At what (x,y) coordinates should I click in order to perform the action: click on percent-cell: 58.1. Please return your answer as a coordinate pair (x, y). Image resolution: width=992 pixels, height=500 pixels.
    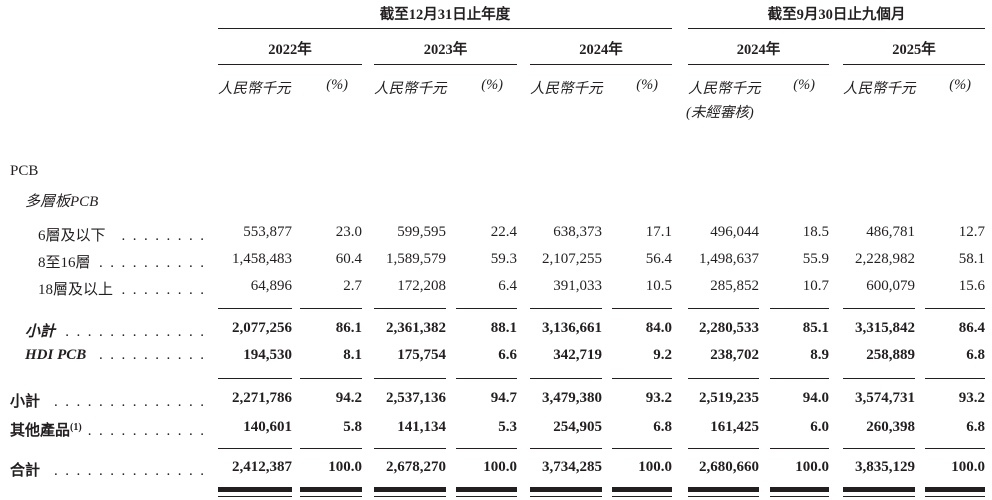
    Looking at the image, I should click on (971, 259).